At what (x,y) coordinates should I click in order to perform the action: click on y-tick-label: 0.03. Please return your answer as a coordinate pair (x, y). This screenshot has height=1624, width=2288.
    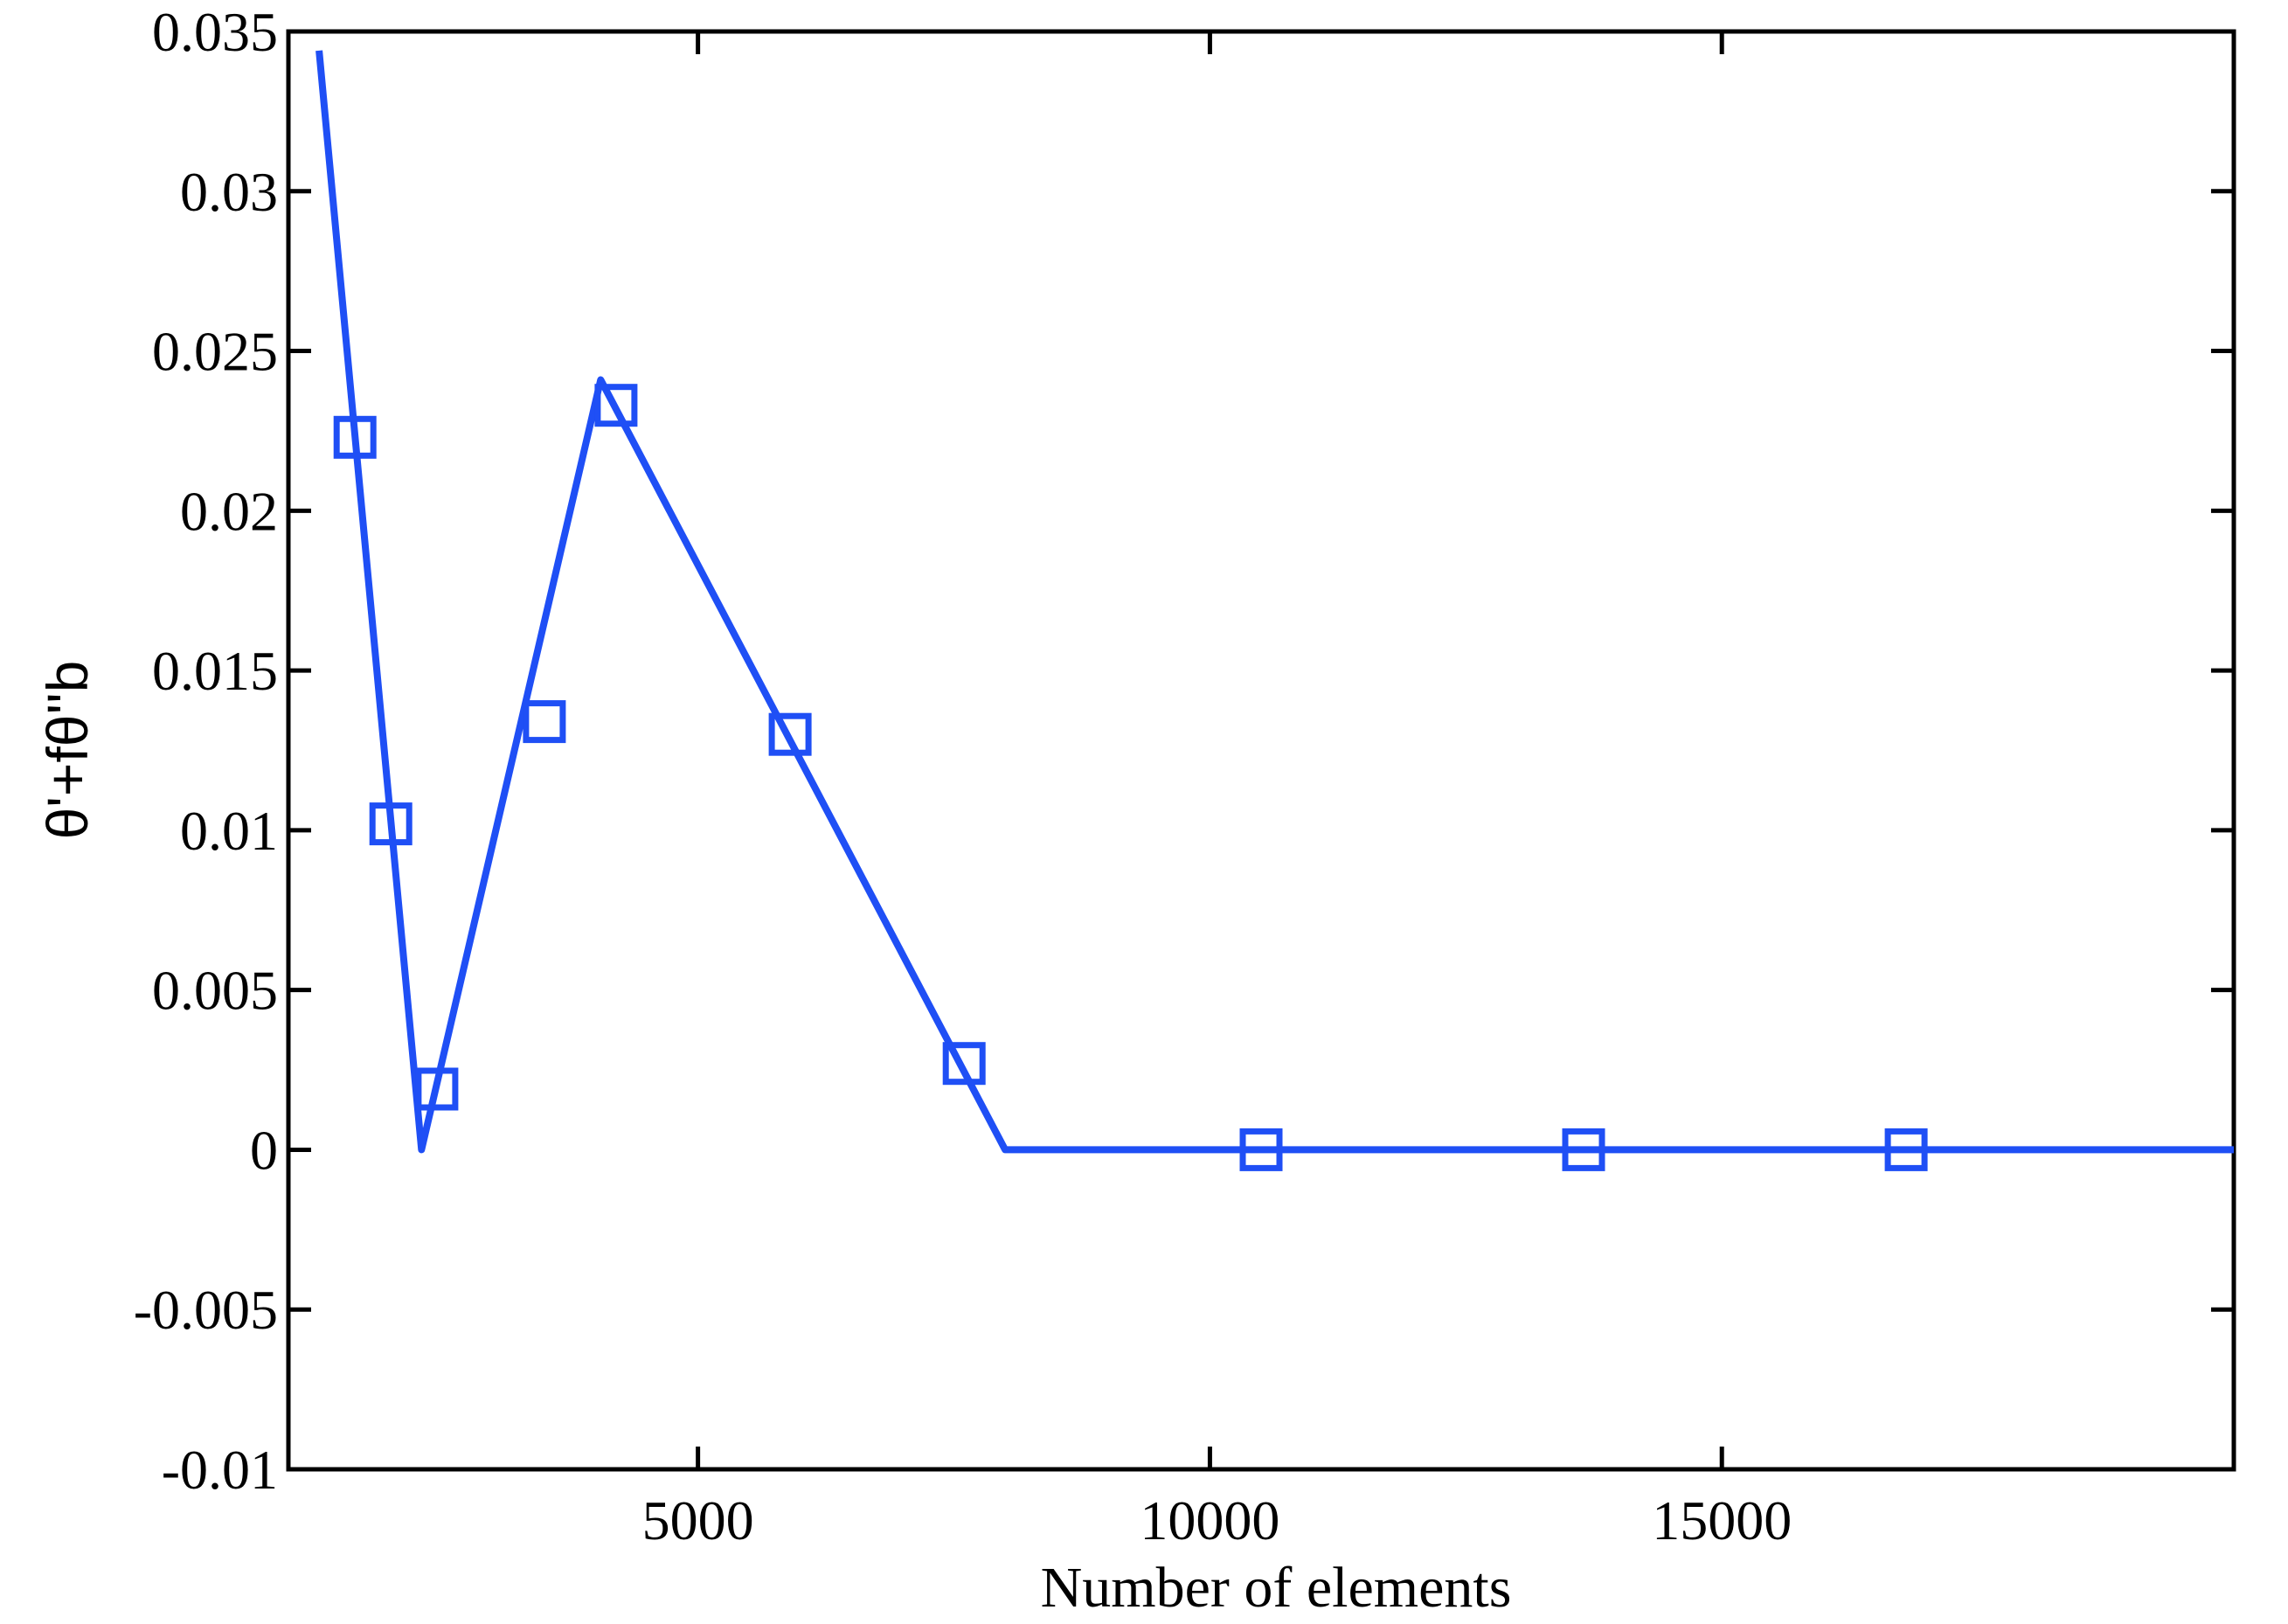
    Looking at the image, I should click on (229, 192).